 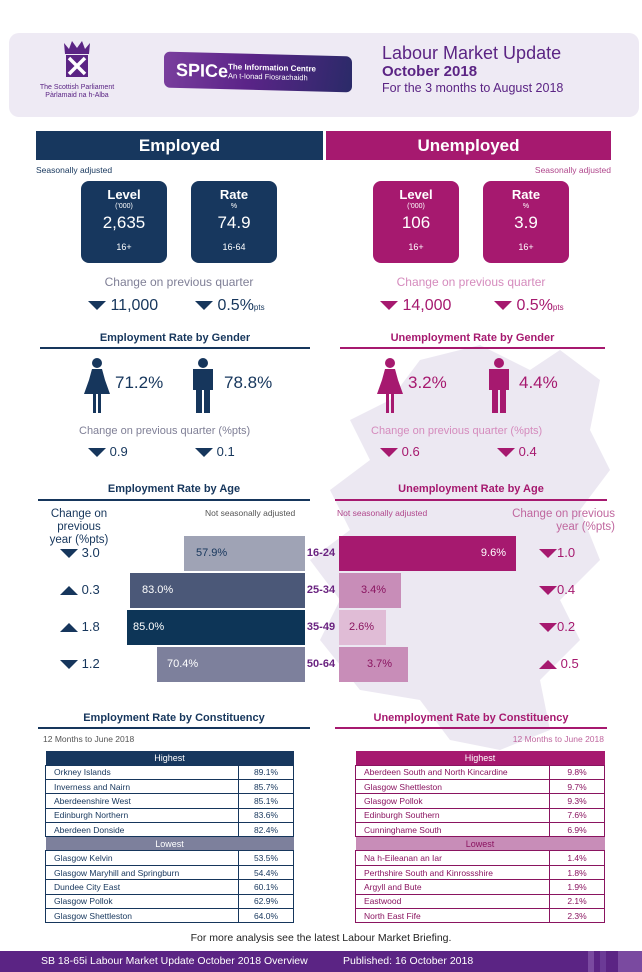 What do you see at coordinates (577, 916) in the screenshot?
I see `rate-value: 2.3%` at bounding box center [577, 916].